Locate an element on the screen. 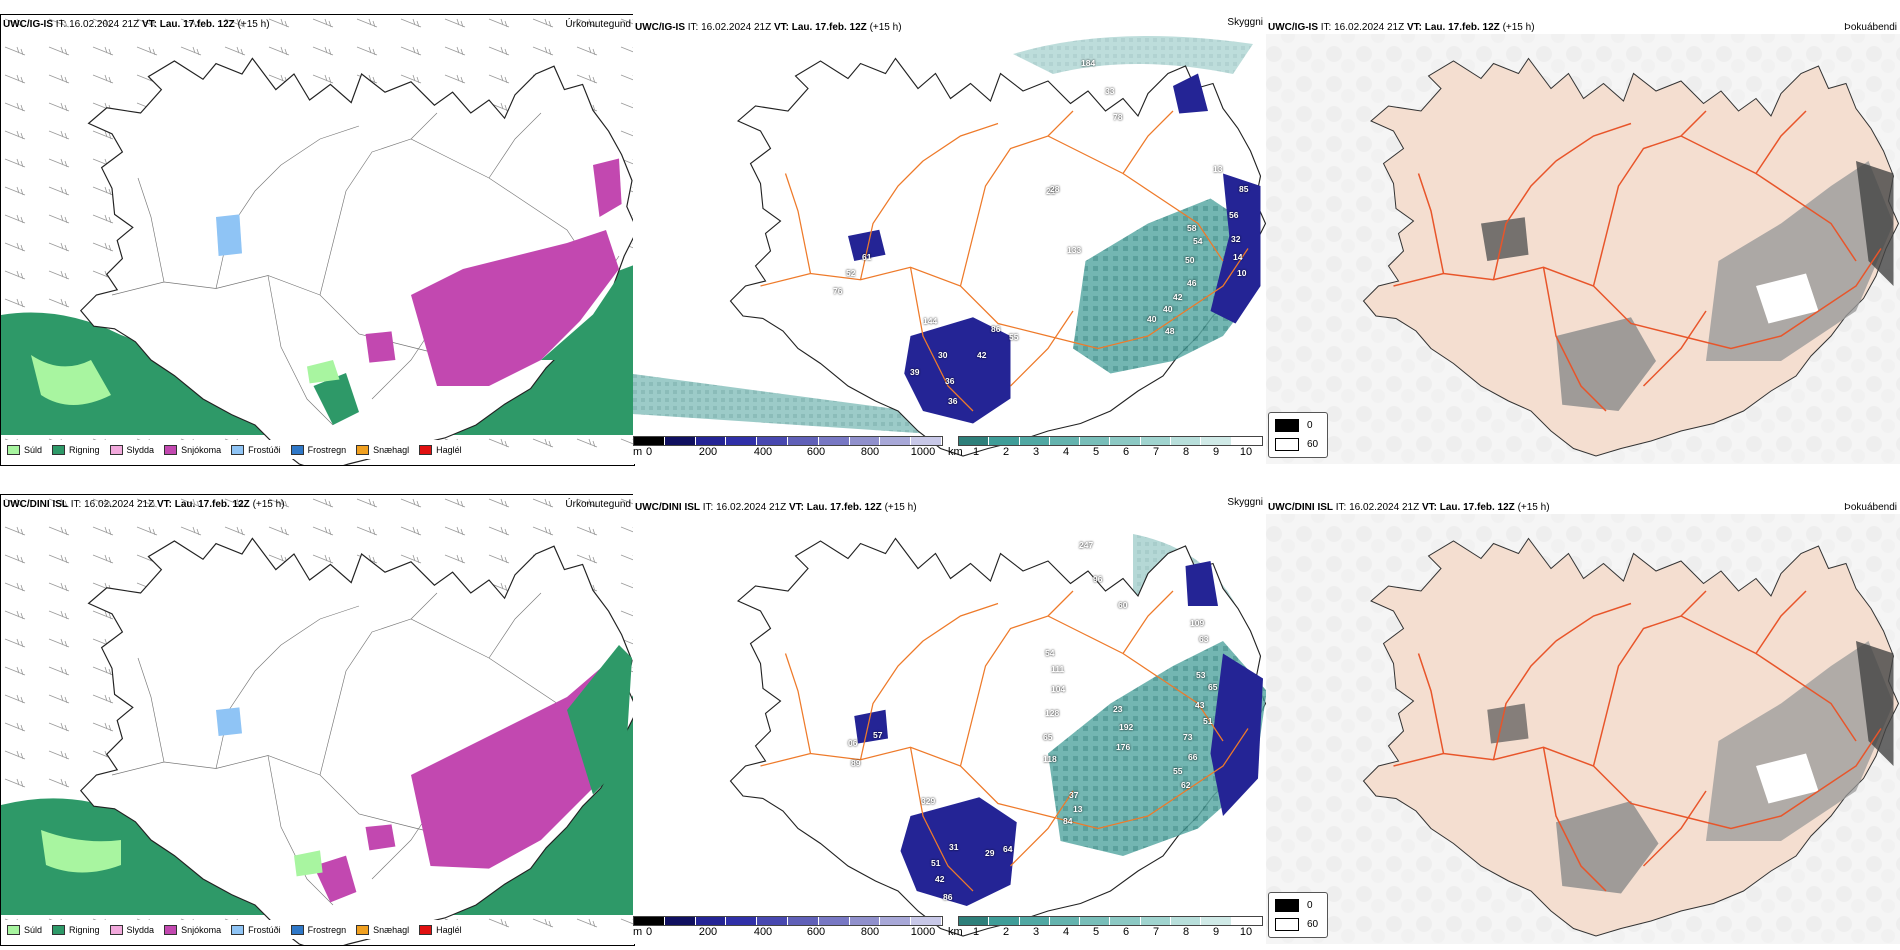  ceiling-value-label: 56 is located at coordinates (1234, 215).